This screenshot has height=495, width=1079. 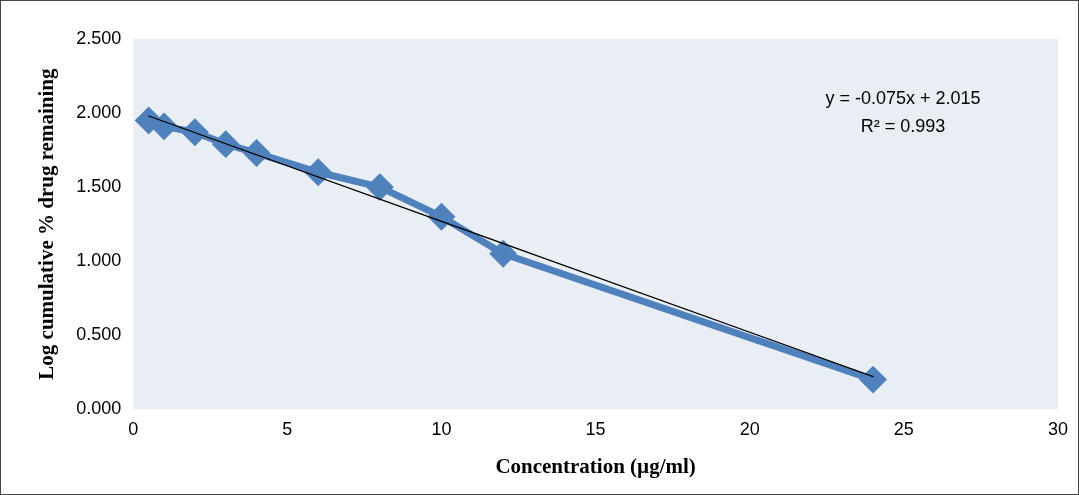 I want to click on y-tick-label: 2.500, so click(x=99, y=37).